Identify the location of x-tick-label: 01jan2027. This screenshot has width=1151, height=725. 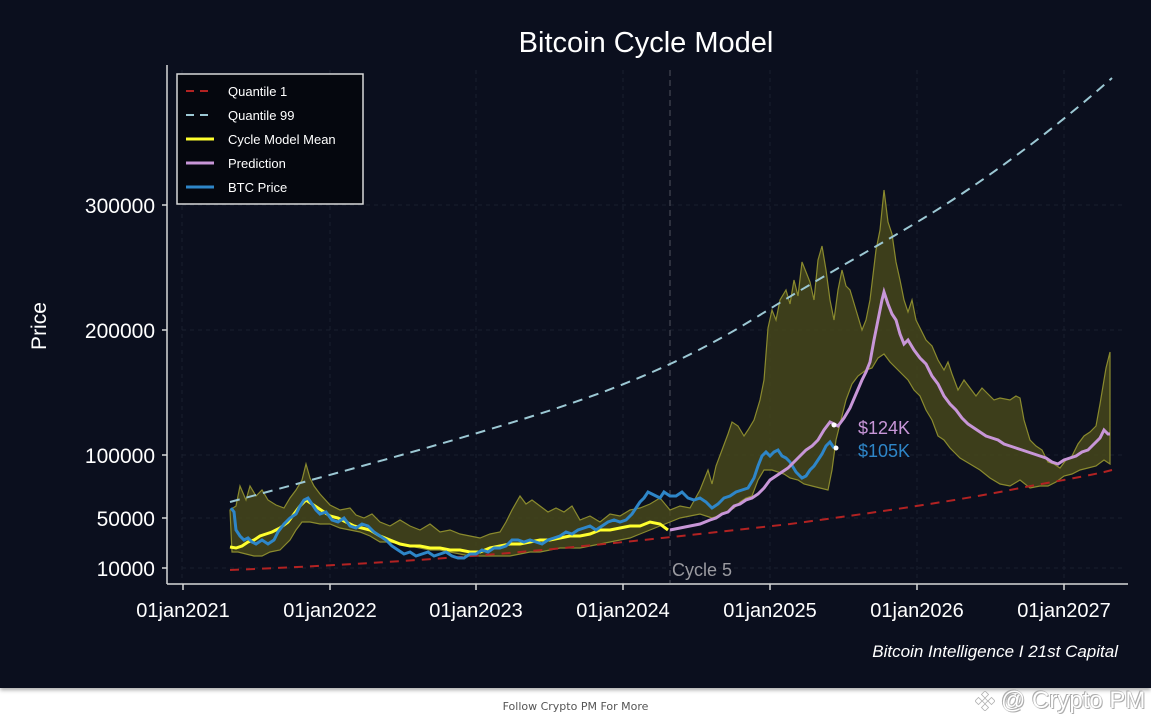
(1063, 611).